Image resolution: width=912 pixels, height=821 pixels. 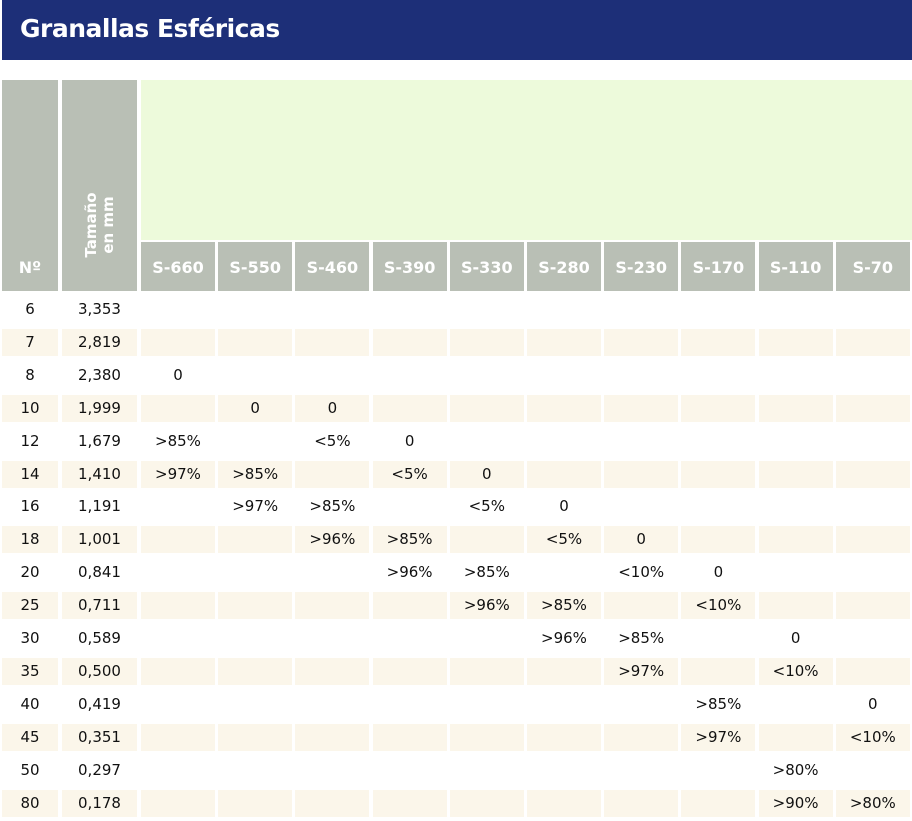 I want to click on grade-value-s-390: <5%, so click(x=409, y=473).